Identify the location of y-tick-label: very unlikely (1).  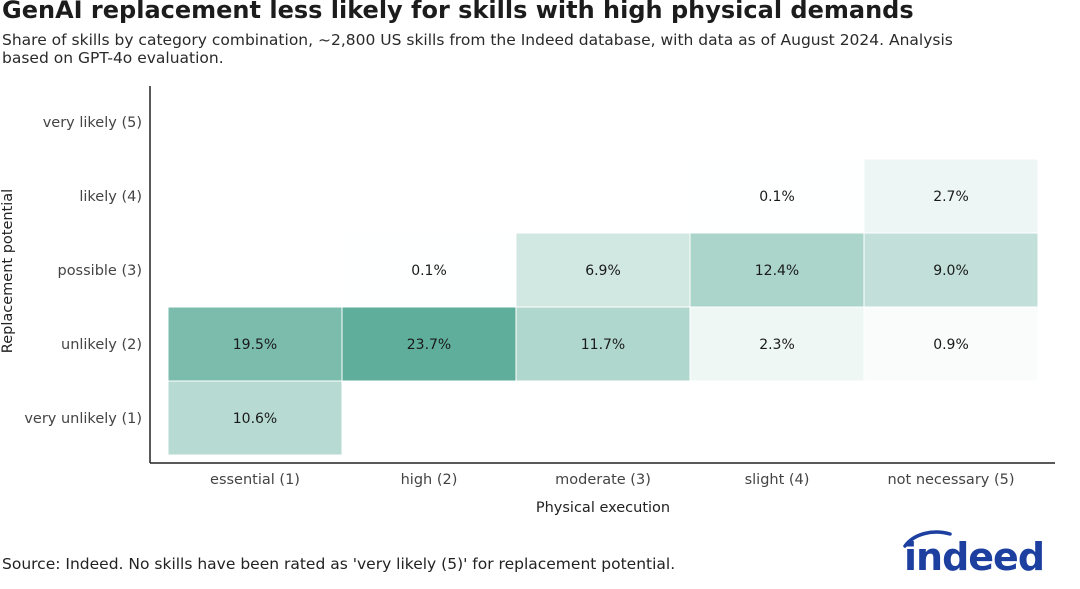
(83, 419).